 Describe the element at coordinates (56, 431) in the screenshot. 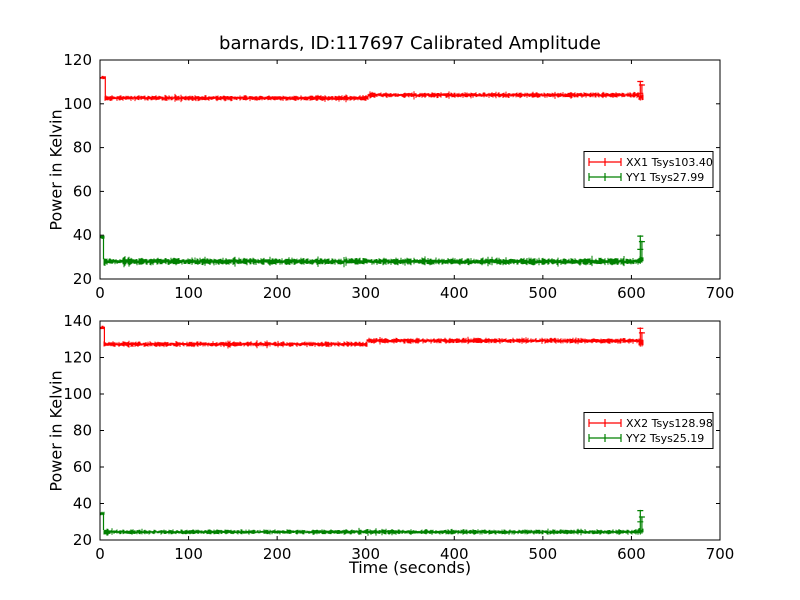

I see `y-axis-label-bottom: Power in Kelvin` at that location.